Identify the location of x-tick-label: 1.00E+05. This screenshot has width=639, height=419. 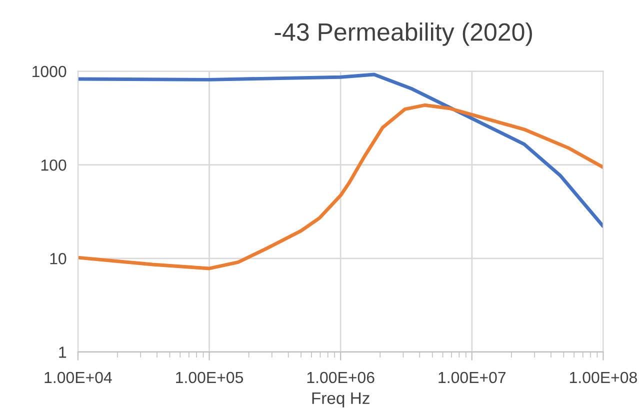
(210, 378).